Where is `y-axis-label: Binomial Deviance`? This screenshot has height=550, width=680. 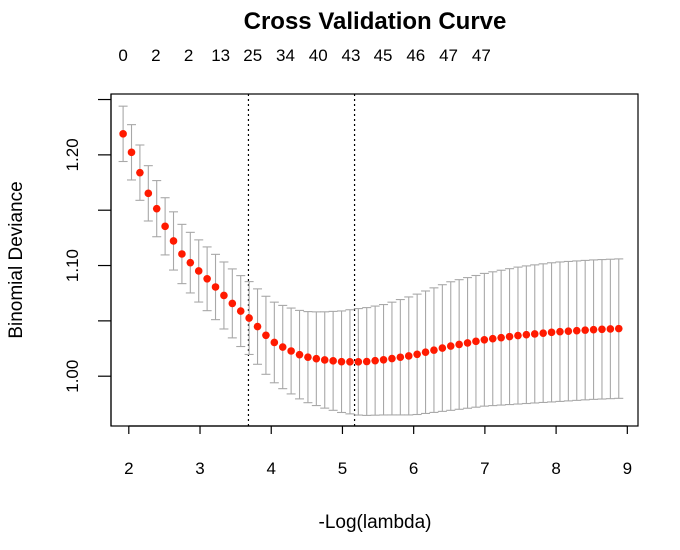 y-axis-label: Binomial Deviance is located at coordinates (16, 259).